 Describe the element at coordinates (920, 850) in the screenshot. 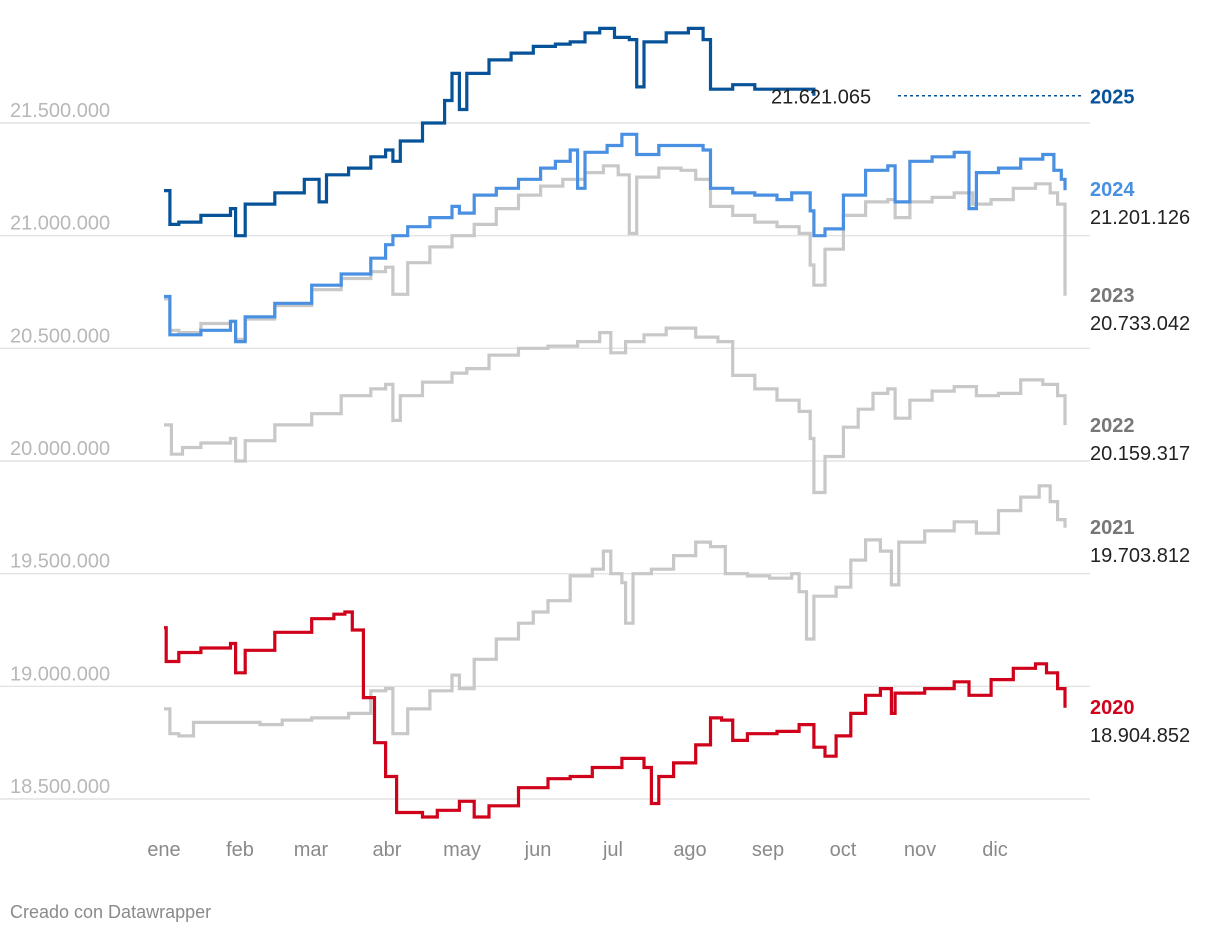

I see `x-tick-label: nov` at that location.